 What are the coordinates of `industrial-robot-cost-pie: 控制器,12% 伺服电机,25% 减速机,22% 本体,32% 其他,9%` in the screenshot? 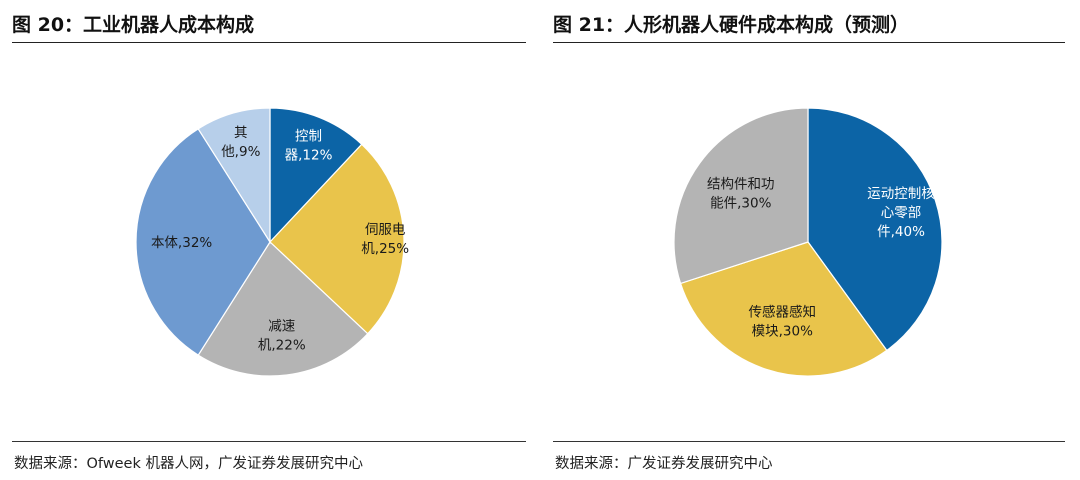 It's located at (272, 242).